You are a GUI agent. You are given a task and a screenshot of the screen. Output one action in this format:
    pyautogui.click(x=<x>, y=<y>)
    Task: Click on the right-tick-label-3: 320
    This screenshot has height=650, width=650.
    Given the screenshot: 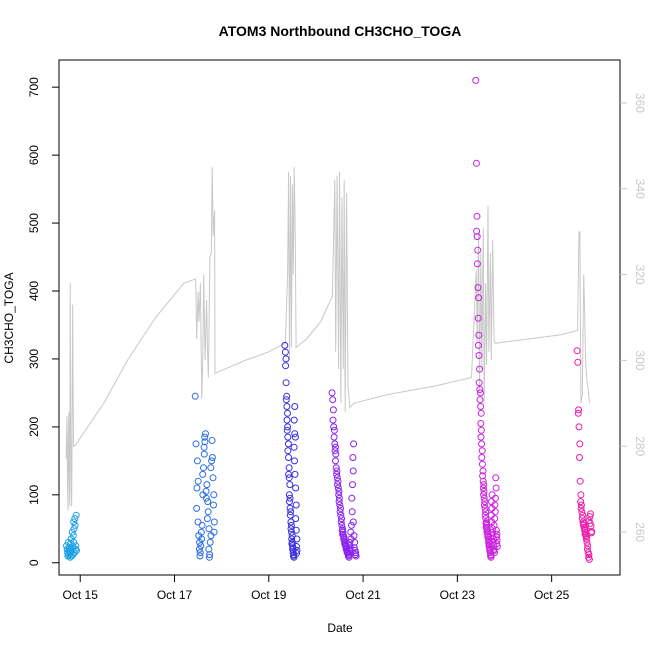 What is the action you would take?
    pyautogui.click(x=640, y=275)
    